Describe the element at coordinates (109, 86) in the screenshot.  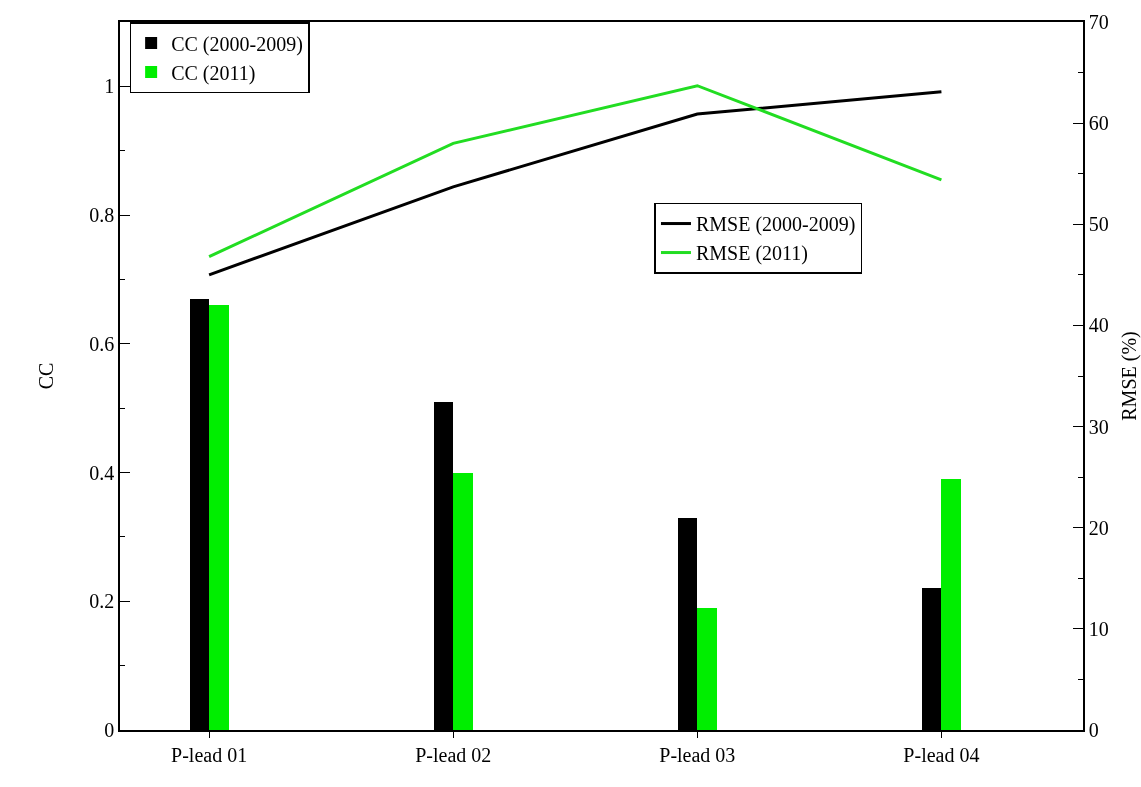
I see `y-tick-label: 1` at that location.